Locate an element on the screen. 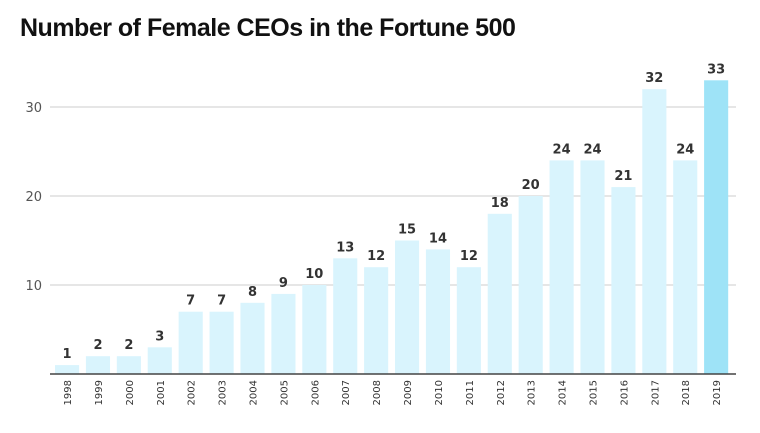 This screenshot has height=433, width=760. bar-2013 is located at coordinates (530, 285).